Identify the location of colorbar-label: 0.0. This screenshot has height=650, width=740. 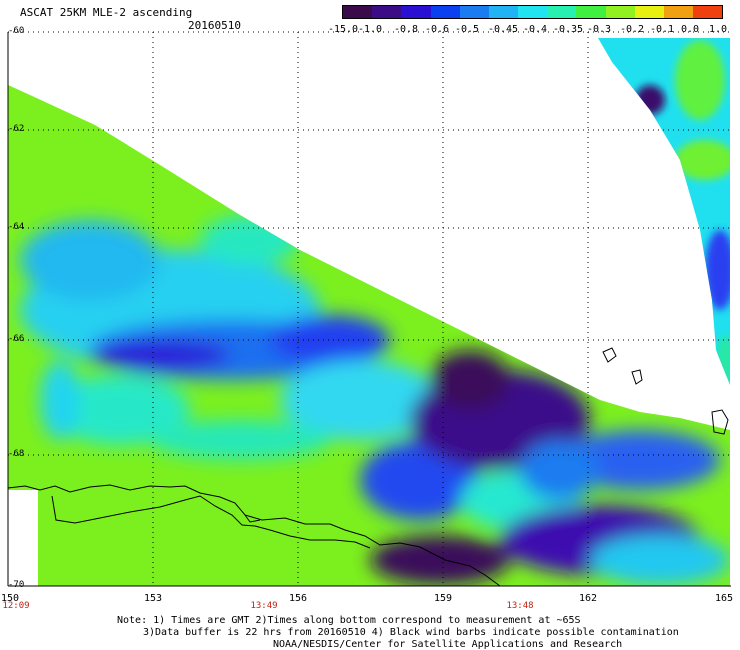
(690, 29).